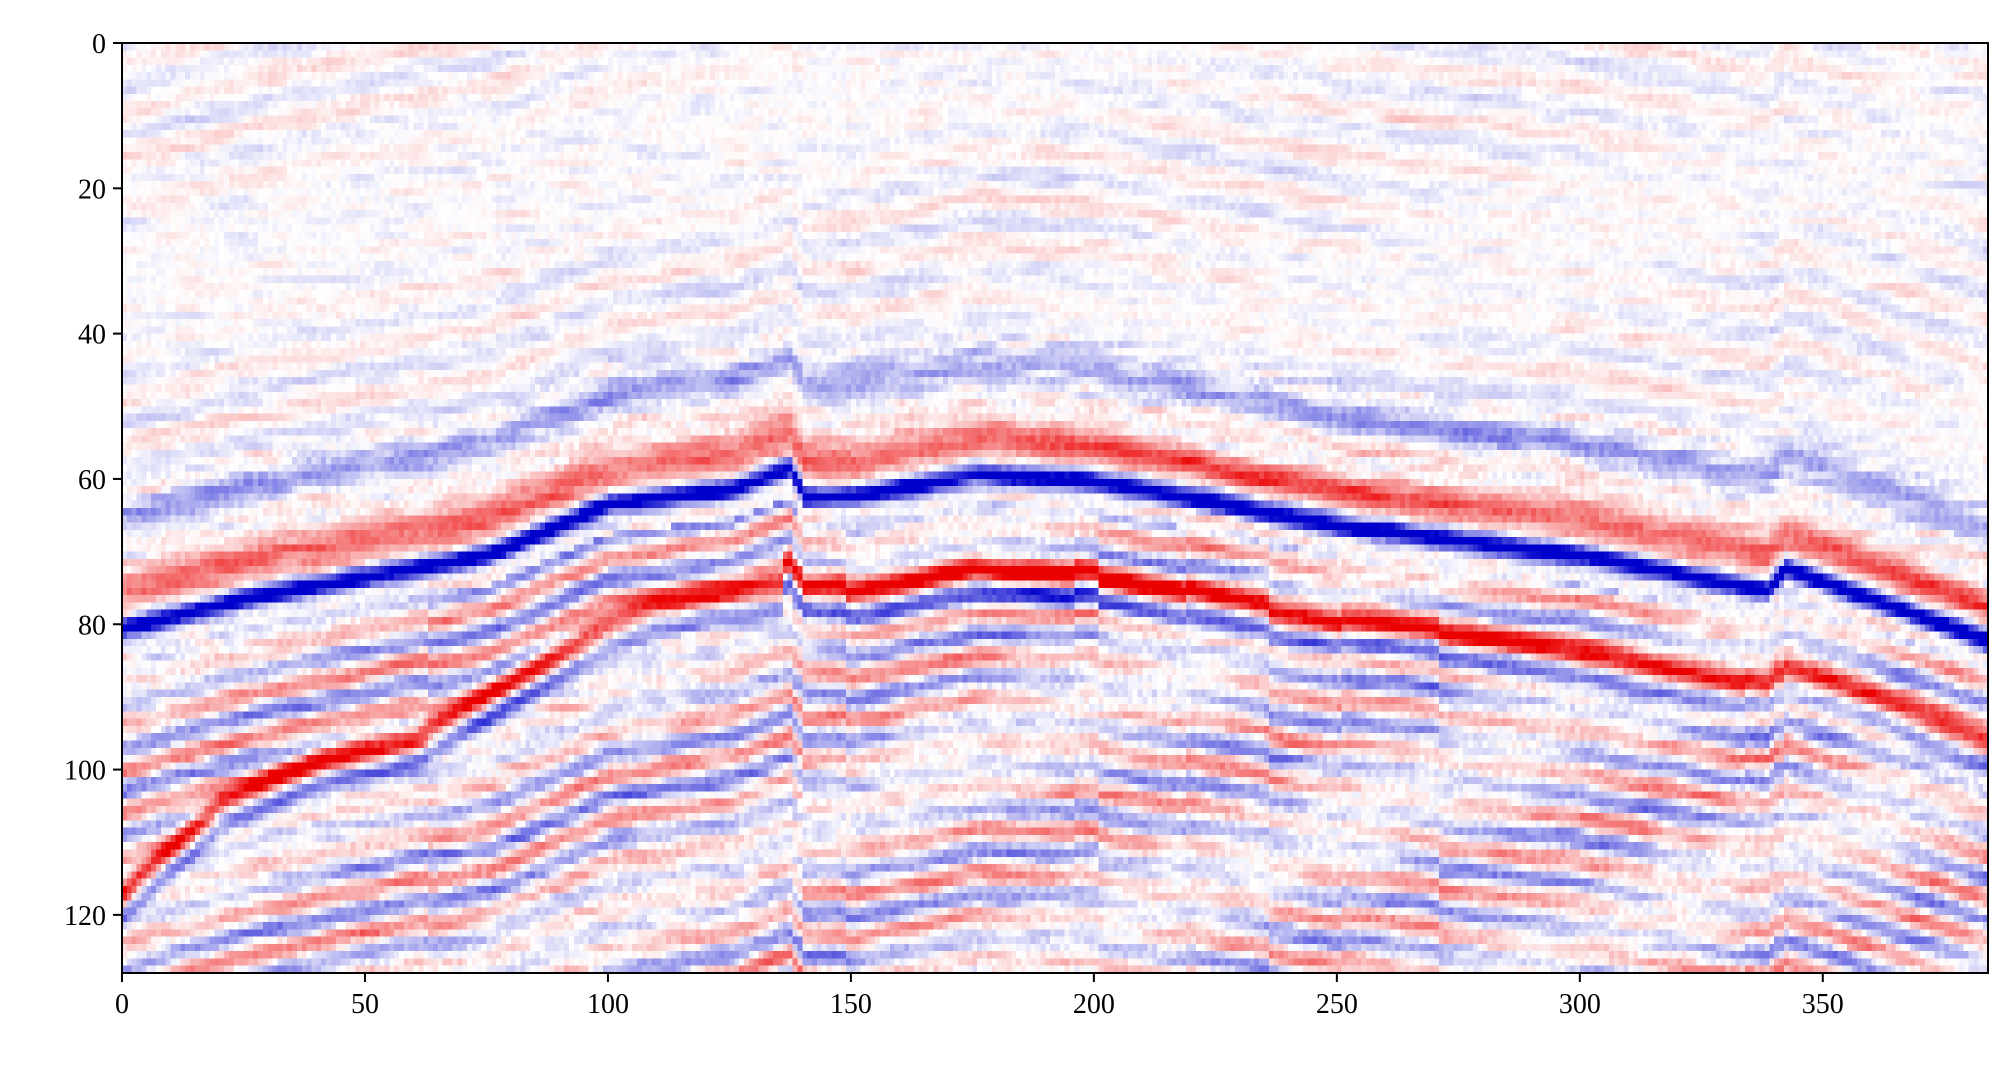 This screenshot has height=1068, width=2011. Describe the element at coordinates (92, 625) in the screenshot. I see `y-tick-label: 80` at that location.